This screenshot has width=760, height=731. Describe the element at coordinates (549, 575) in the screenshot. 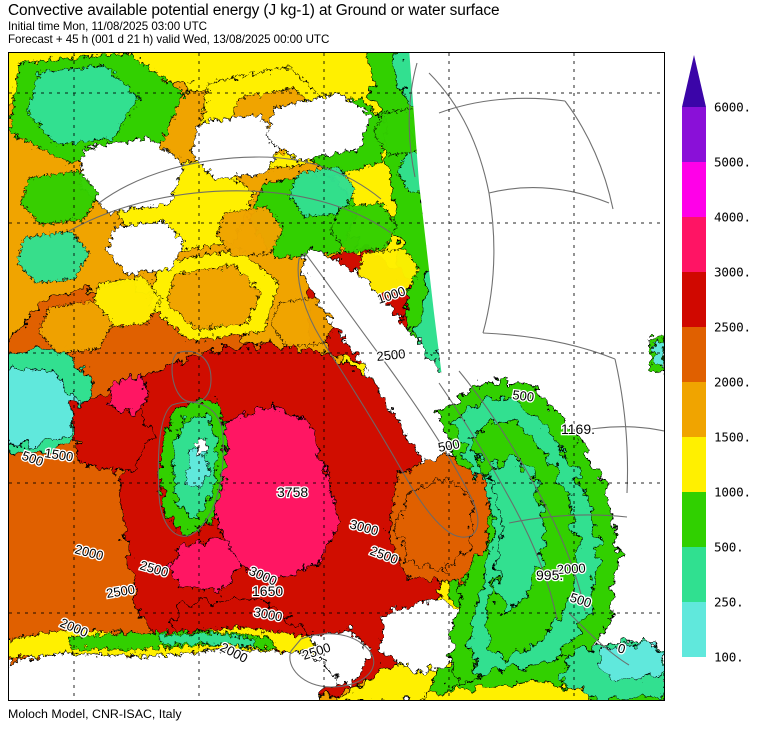

I see `extremum-label: 995.` at that location.